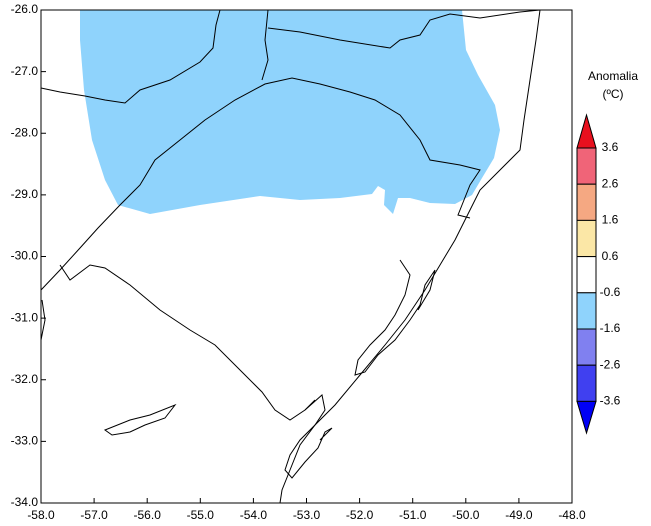  I want to click on y-tick-label: -28.0, so click(25, 132).